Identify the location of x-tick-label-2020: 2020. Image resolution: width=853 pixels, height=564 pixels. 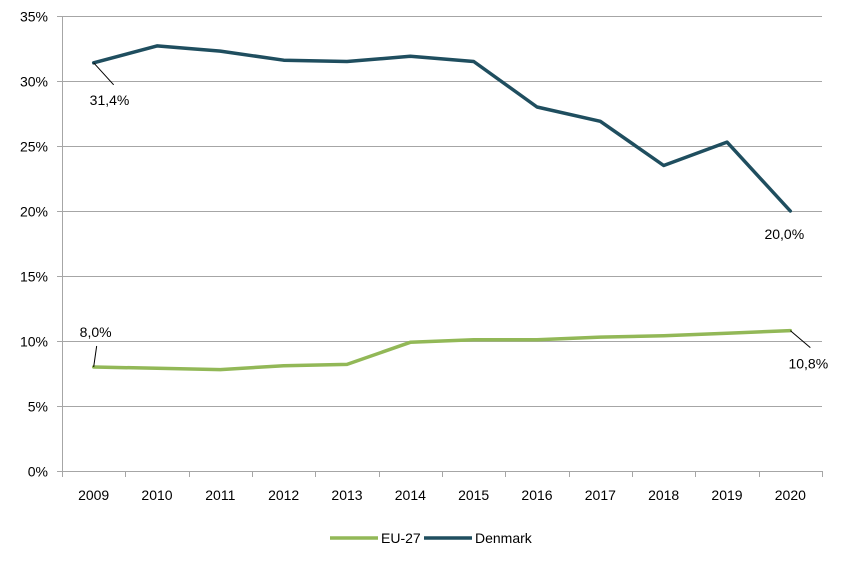
(790, 495).